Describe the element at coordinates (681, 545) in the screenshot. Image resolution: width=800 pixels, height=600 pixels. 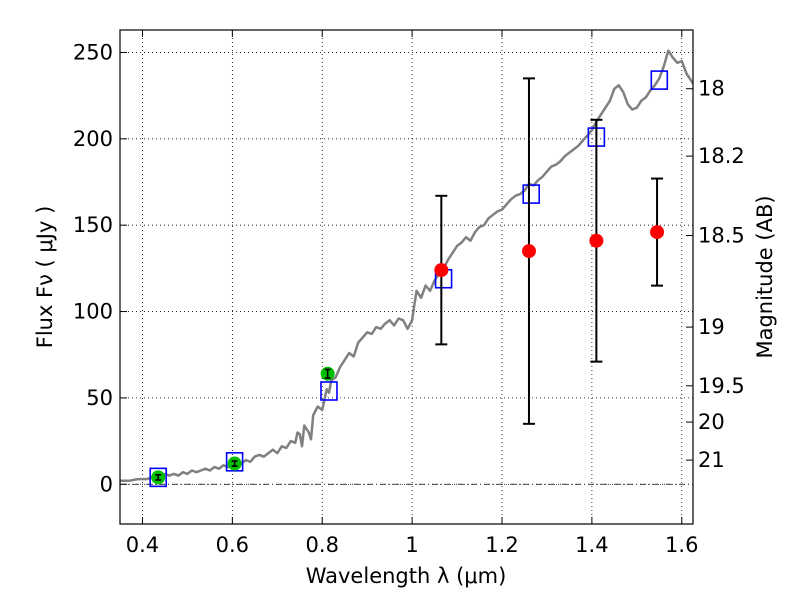
I see `x-tick-label: 1.6` at that location.